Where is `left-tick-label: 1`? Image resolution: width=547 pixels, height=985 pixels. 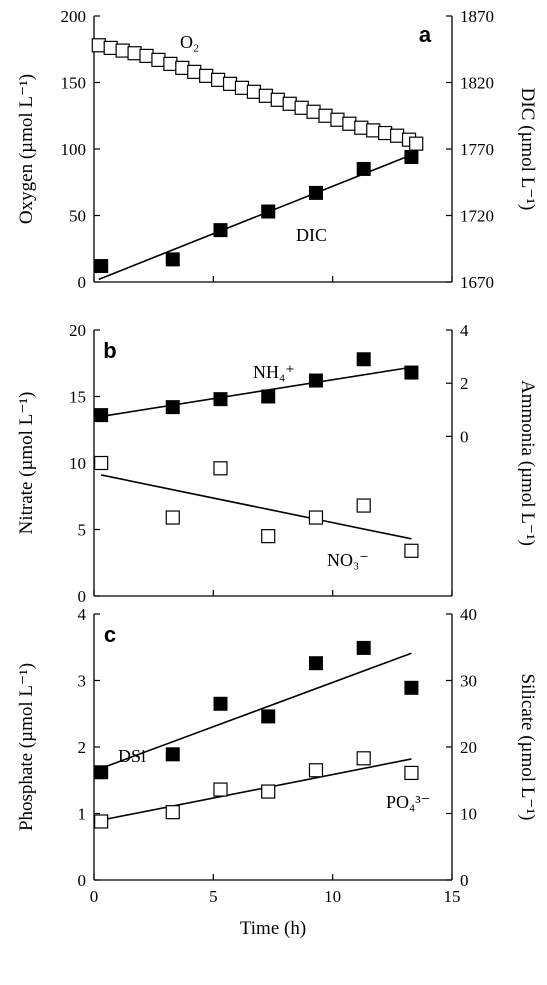 left-tick-label: 1 is located at coordinates (82, 814).